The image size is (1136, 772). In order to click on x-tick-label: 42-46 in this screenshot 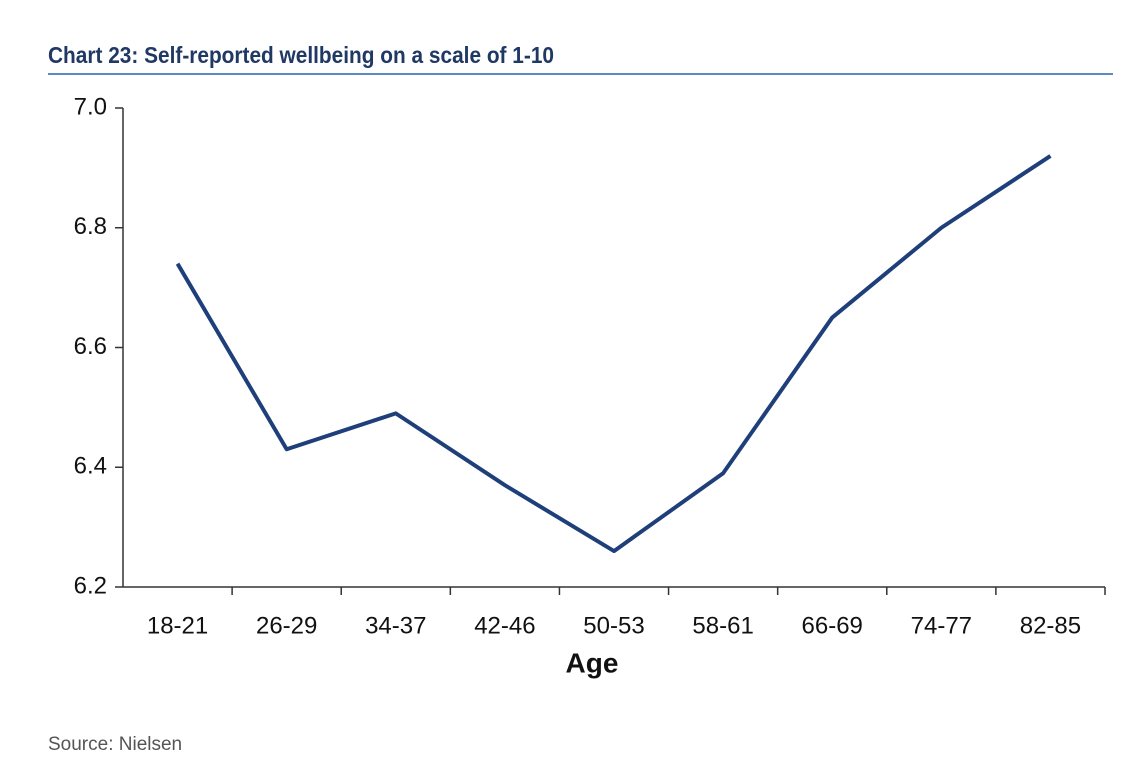, I will do `click(504, 625)`.